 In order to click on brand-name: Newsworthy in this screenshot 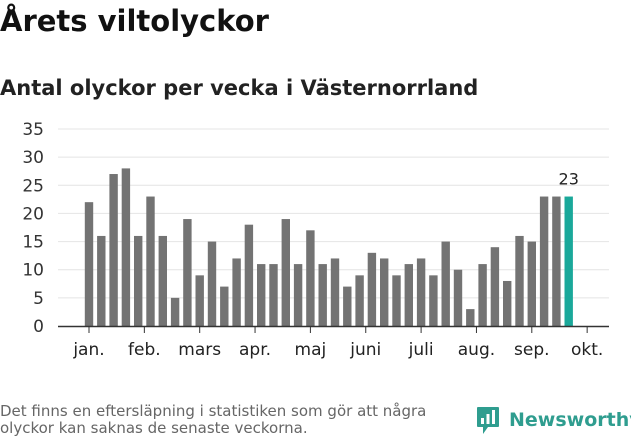, I will do `click(570, 420)`.